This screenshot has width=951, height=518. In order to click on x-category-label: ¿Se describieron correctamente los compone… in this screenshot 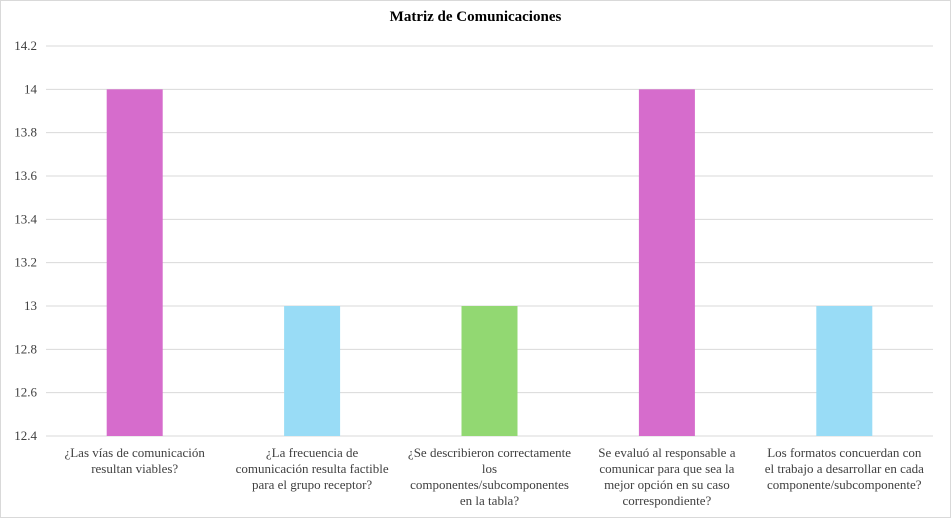, I will do `click(490, 477)`.